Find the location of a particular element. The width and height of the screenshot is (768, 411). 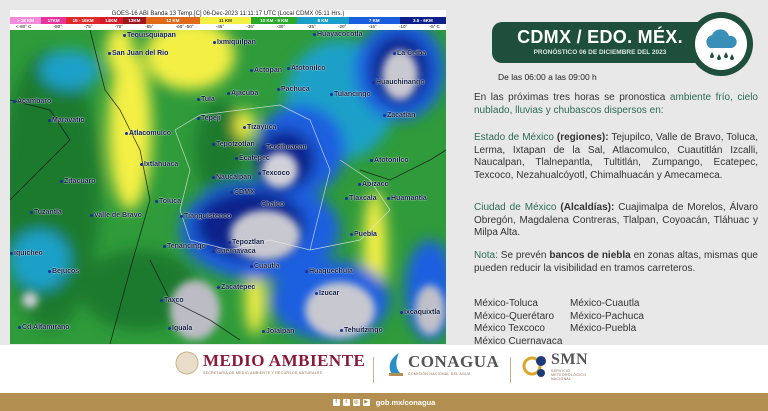

place-label: Texcoco is located at coordinates (274, 173).